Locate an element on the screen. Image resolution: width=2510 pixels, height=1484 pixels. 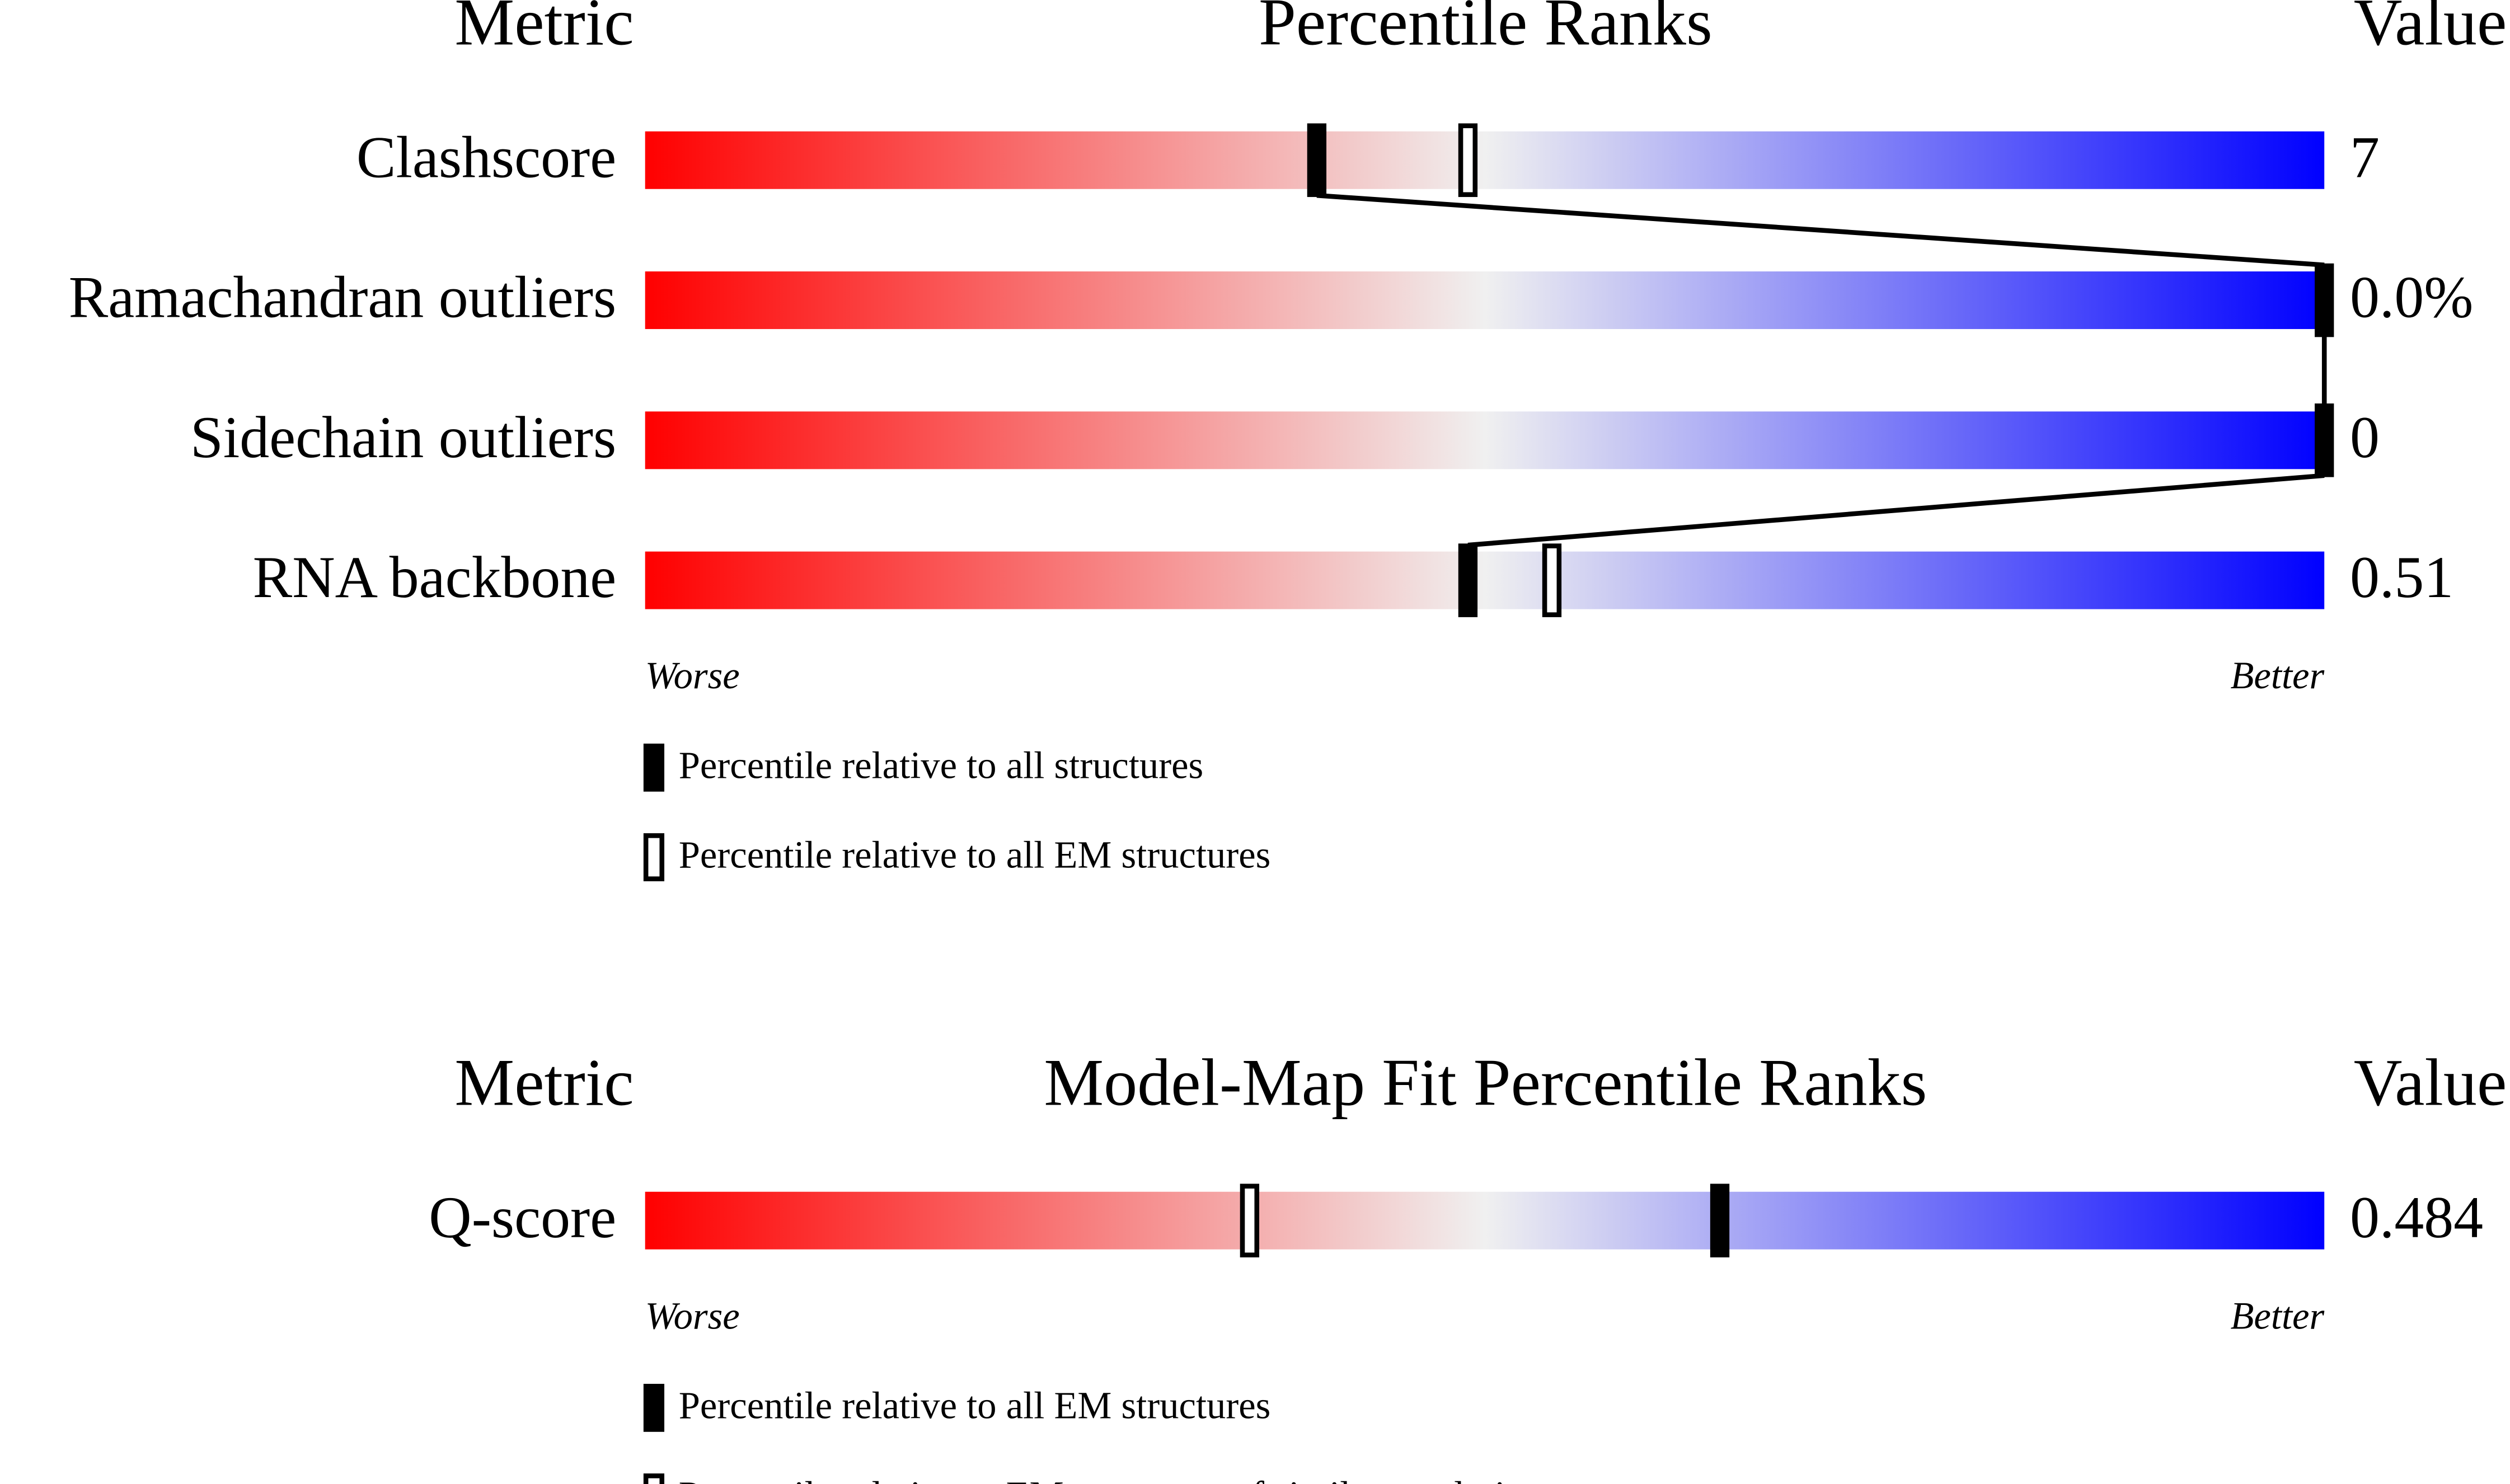
chart-title: Model-Map Fit Percentile Ranks is located at coordinates (1485, 1082).